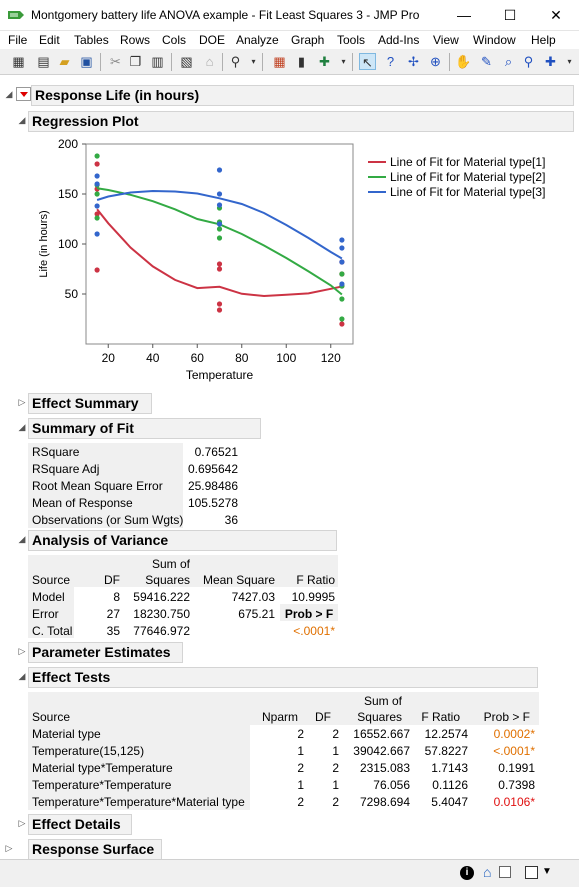  I want to click on display-options-icon, so click(531, 872).